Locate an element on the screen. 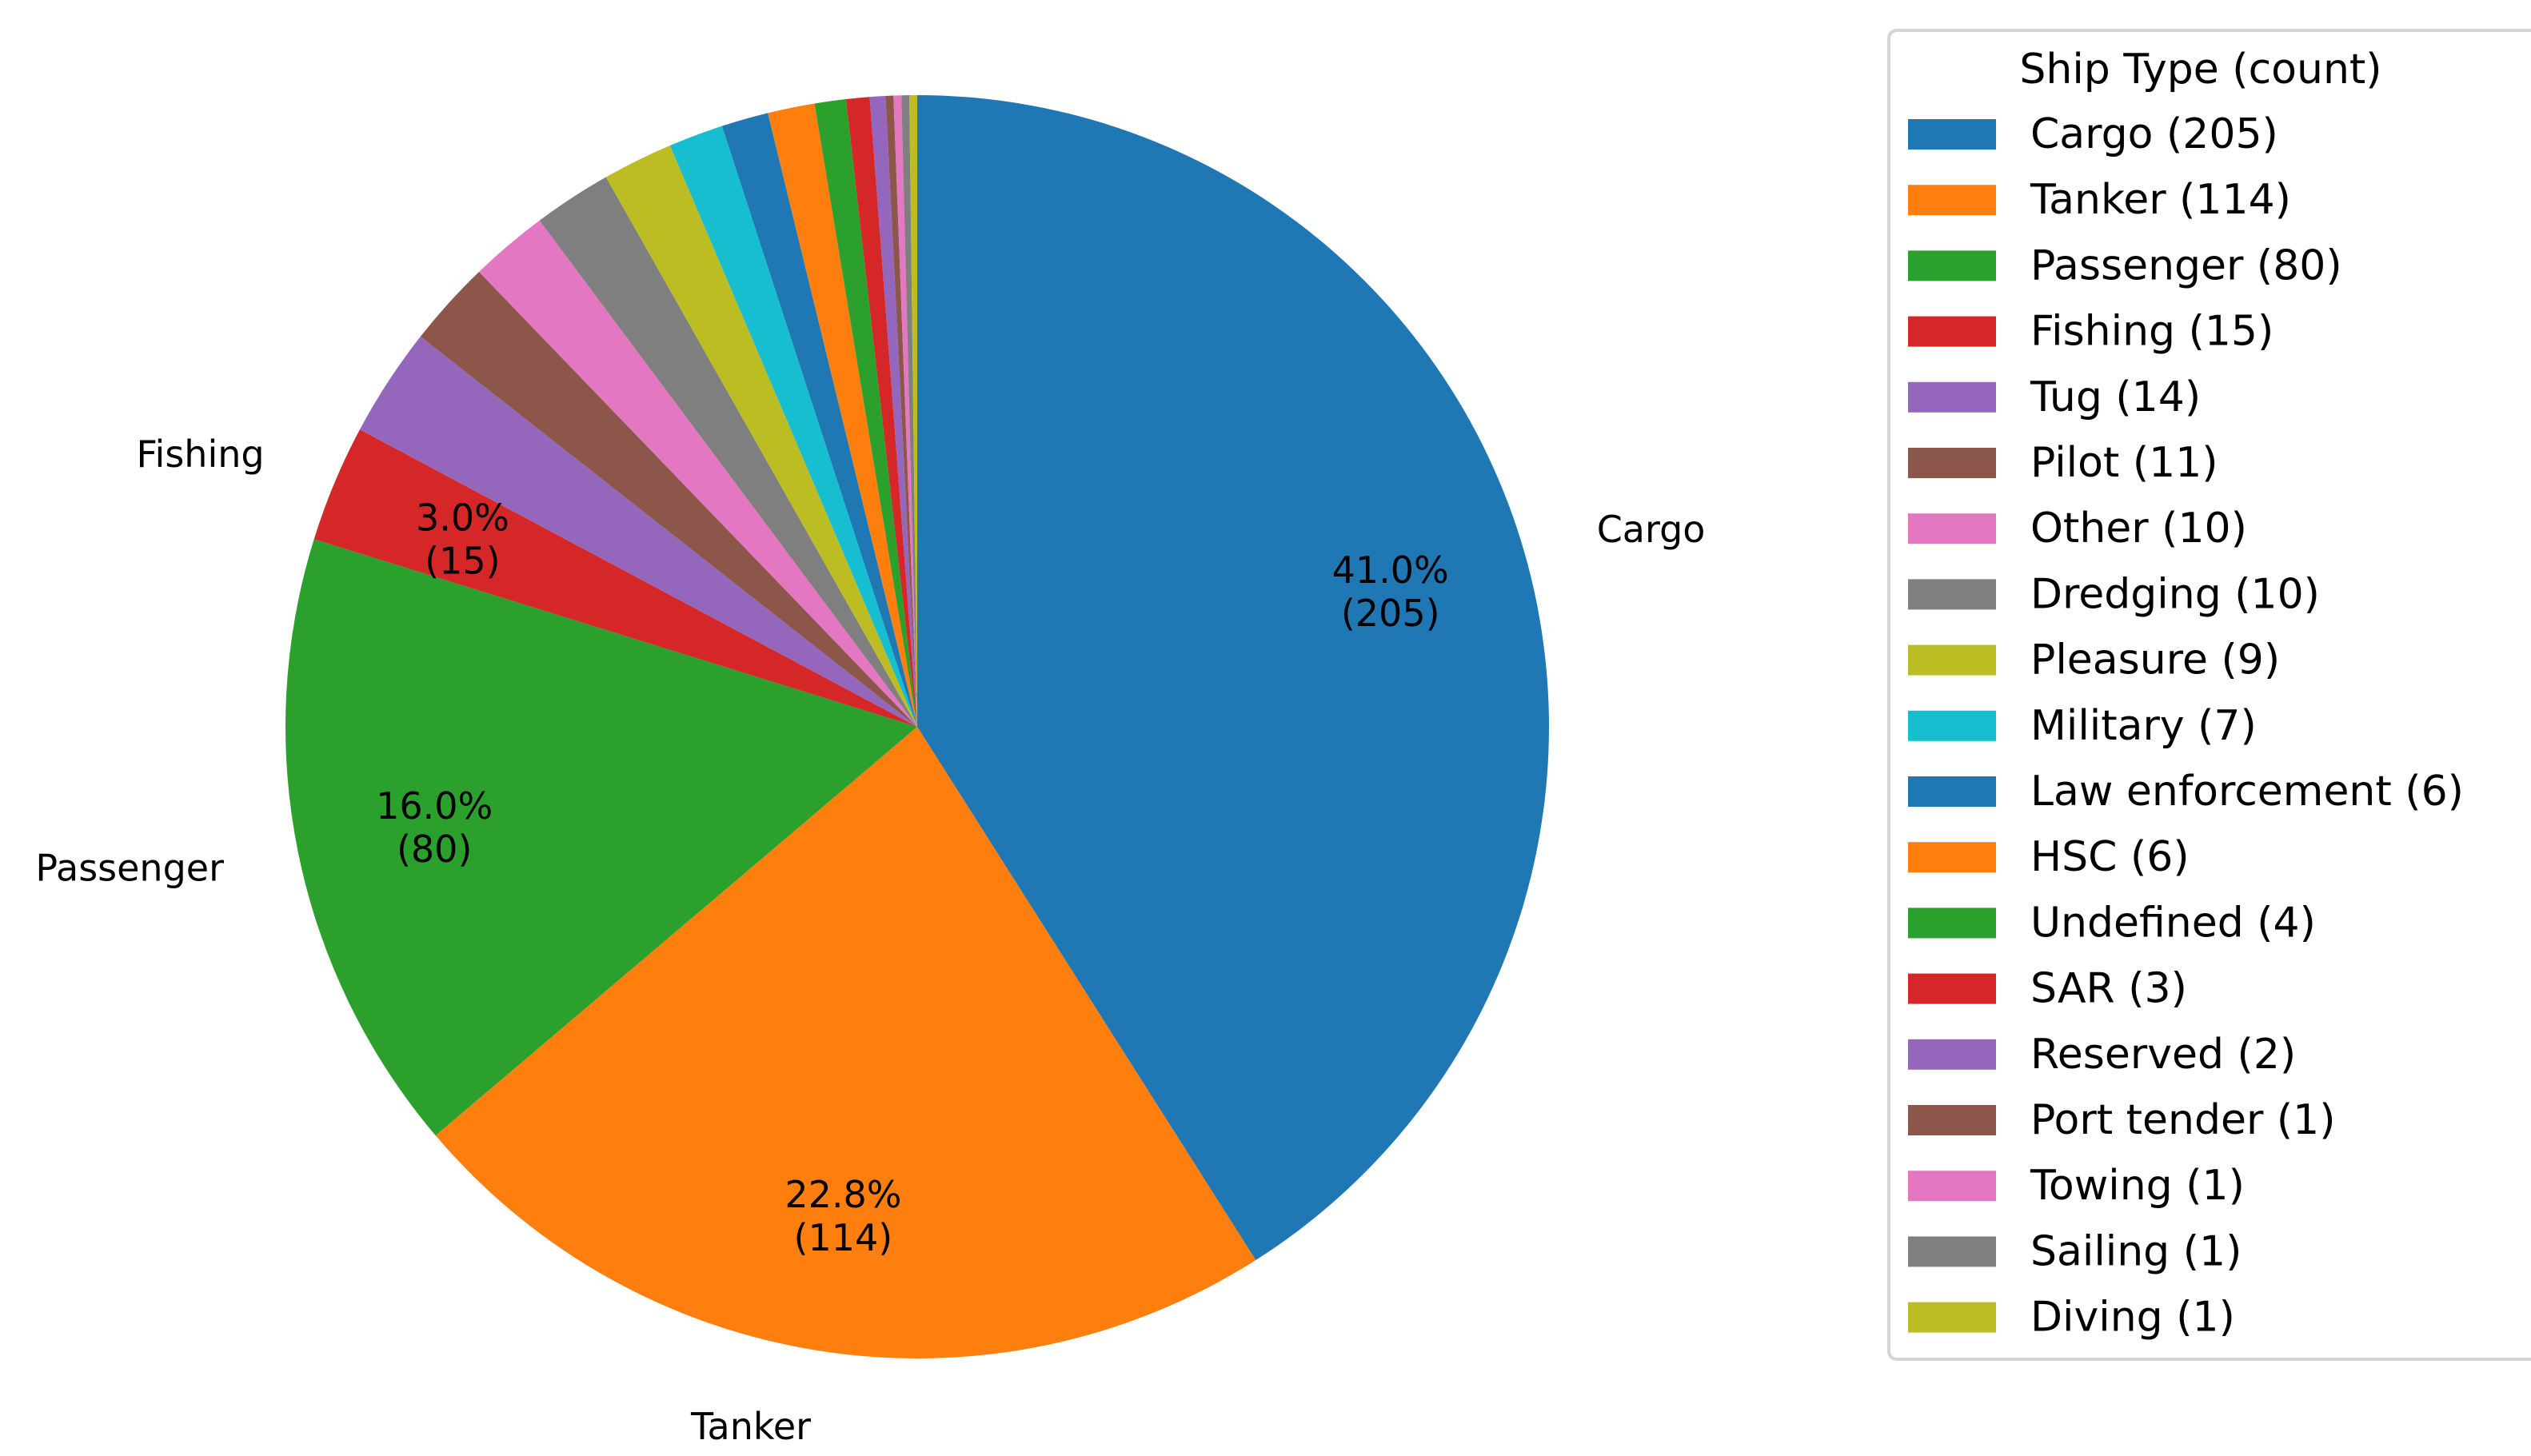 The height and width of the screenshot is (1456, 2531). slice-diving is located at coordinates (913, 410).